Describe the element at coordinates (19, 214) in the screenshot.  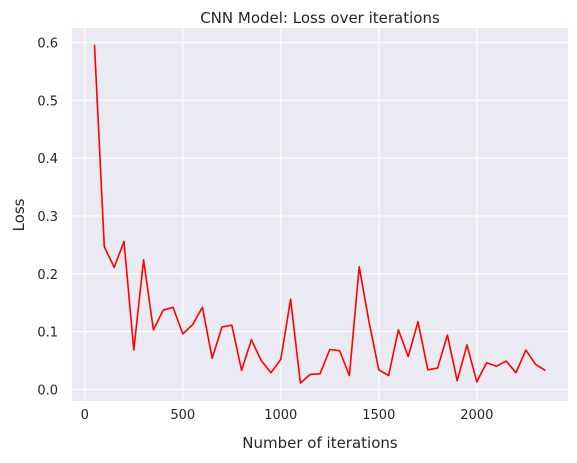
I see `y-axis-label: Loss` at that location.